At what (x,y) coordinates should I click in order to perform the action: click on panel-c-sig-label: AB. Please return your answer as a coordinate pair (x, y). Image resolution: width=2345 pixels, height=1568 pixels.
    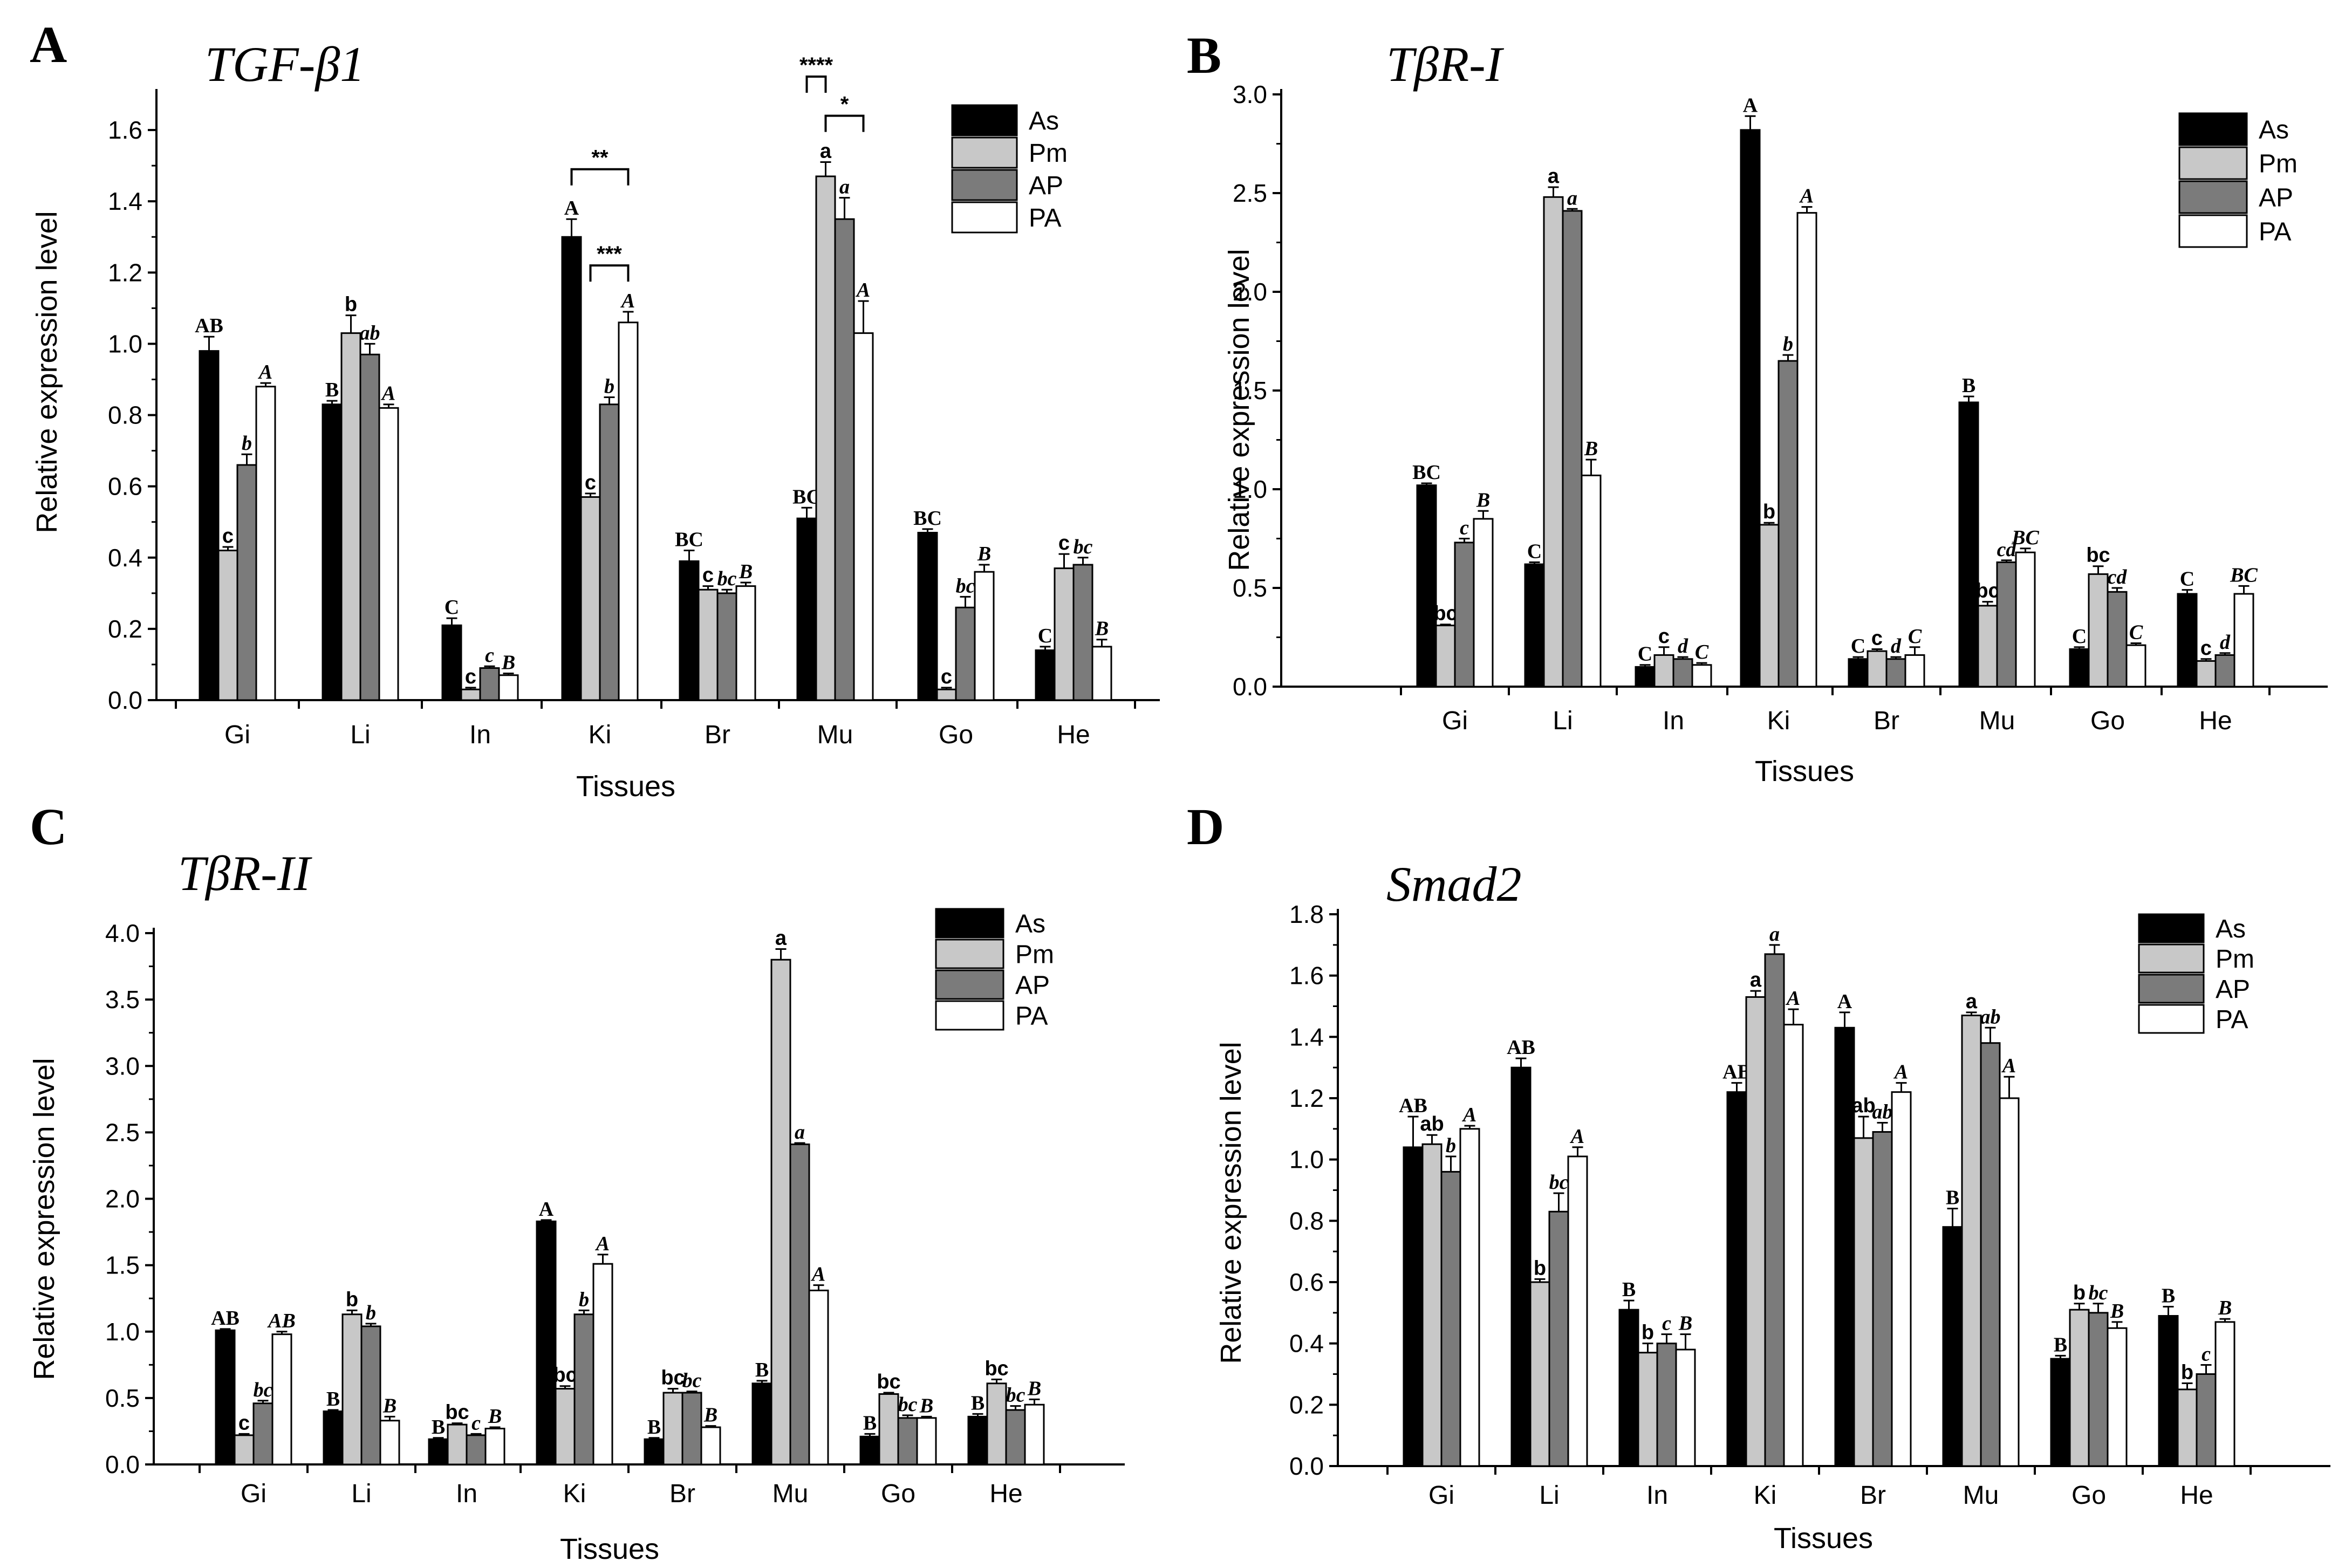
    Looking at the image, I should click on (225, 1318).